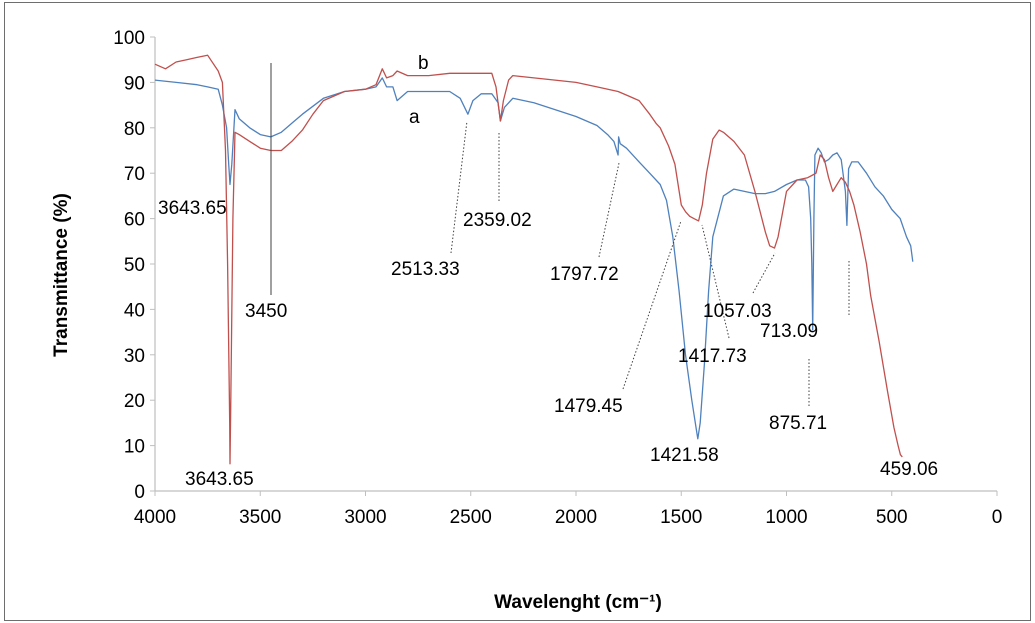  Describe the element at coordinates (423, 63) in the screenshot. I see `series-label-b: b` at that location.